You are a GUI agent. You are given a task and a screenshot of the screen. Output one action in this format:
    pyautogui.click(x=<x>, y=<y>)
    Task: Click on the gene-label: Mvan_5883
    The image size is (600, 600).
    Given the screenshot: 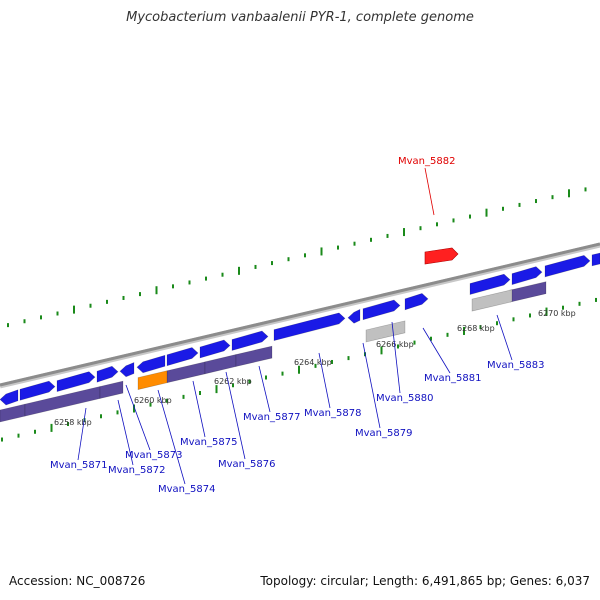 What is the action you would take?
    pyautogui.click(x=515, y=365)
    